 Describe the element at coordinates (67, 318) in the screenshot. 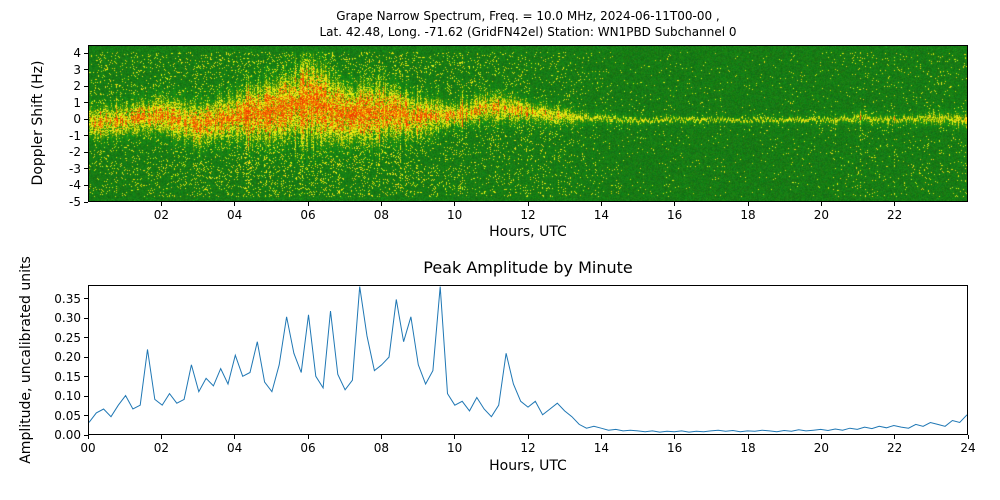

I see `y-tick-label: 0.30` at that location.